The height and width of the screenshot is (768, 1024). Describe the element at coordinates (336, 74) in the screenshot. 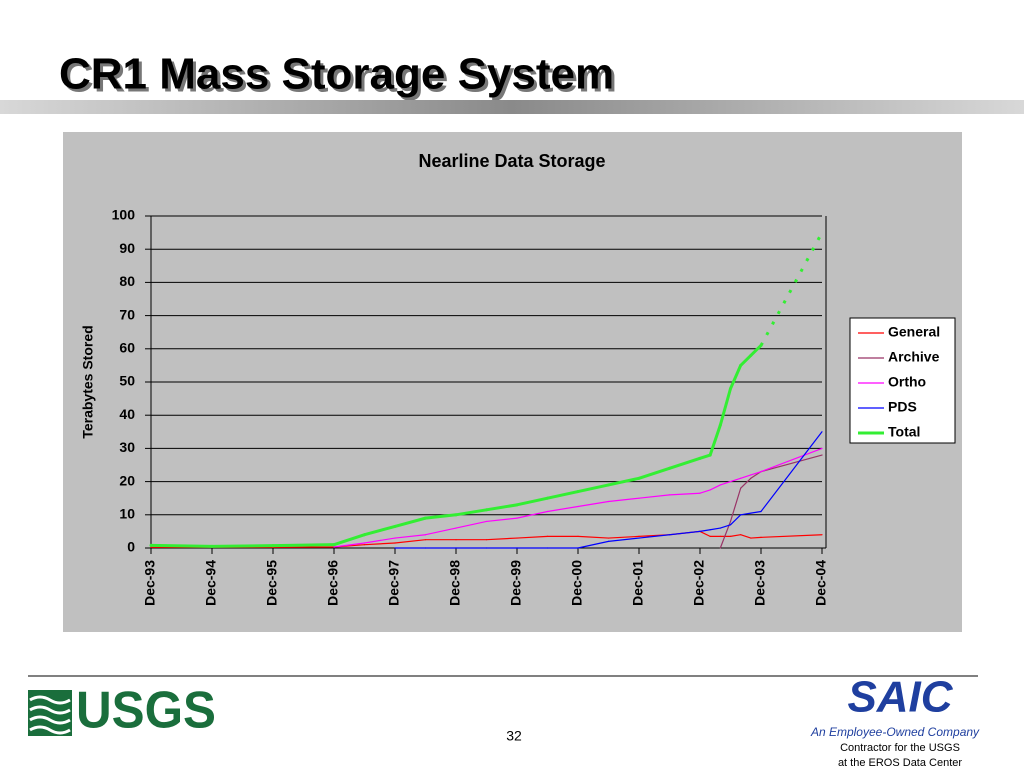

I see `slide-title: CR1 Mass Storage System` at that location.